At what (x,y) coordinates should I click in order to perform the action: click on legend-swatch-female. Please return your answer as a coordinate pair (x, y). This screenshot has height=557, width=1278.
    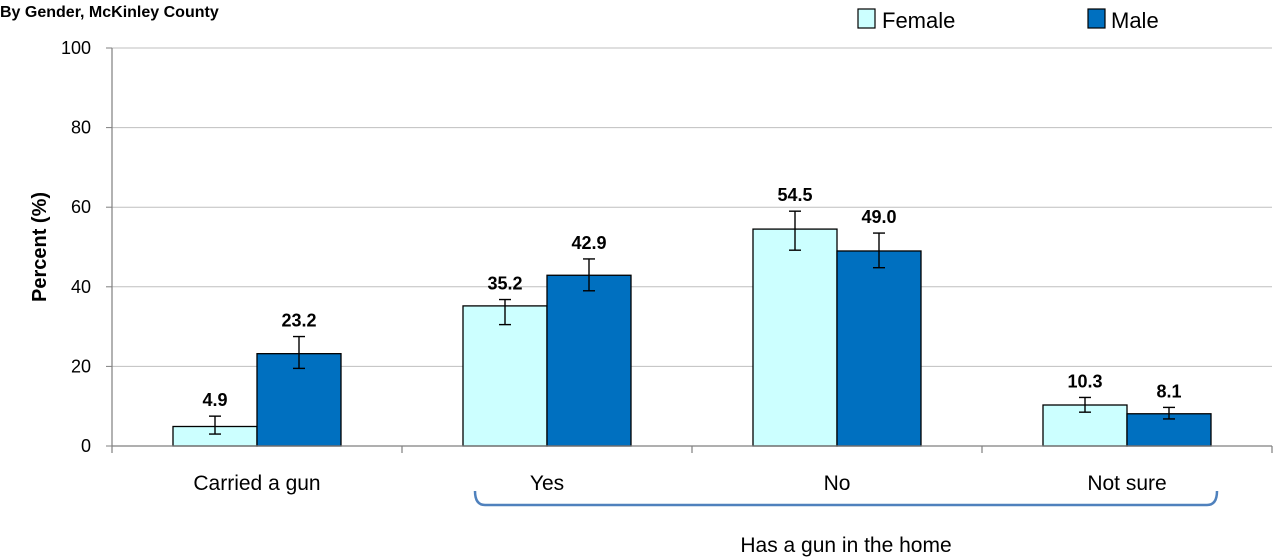
    Looking at the image, I should click on (866, 18).